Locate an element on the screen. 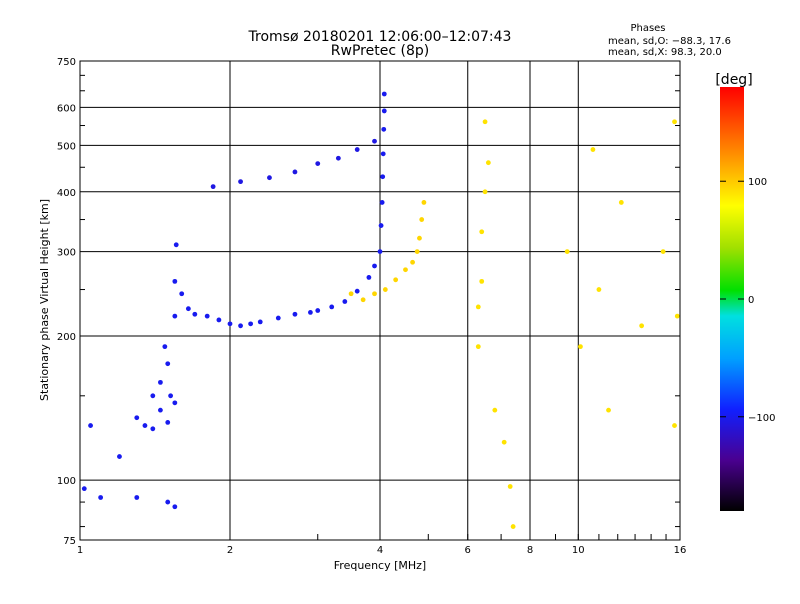 This screenshot has height=604, width=800. phase-info-x: mean, sd,X: 98.3, 20.0 is located at coordinates (665, 52).